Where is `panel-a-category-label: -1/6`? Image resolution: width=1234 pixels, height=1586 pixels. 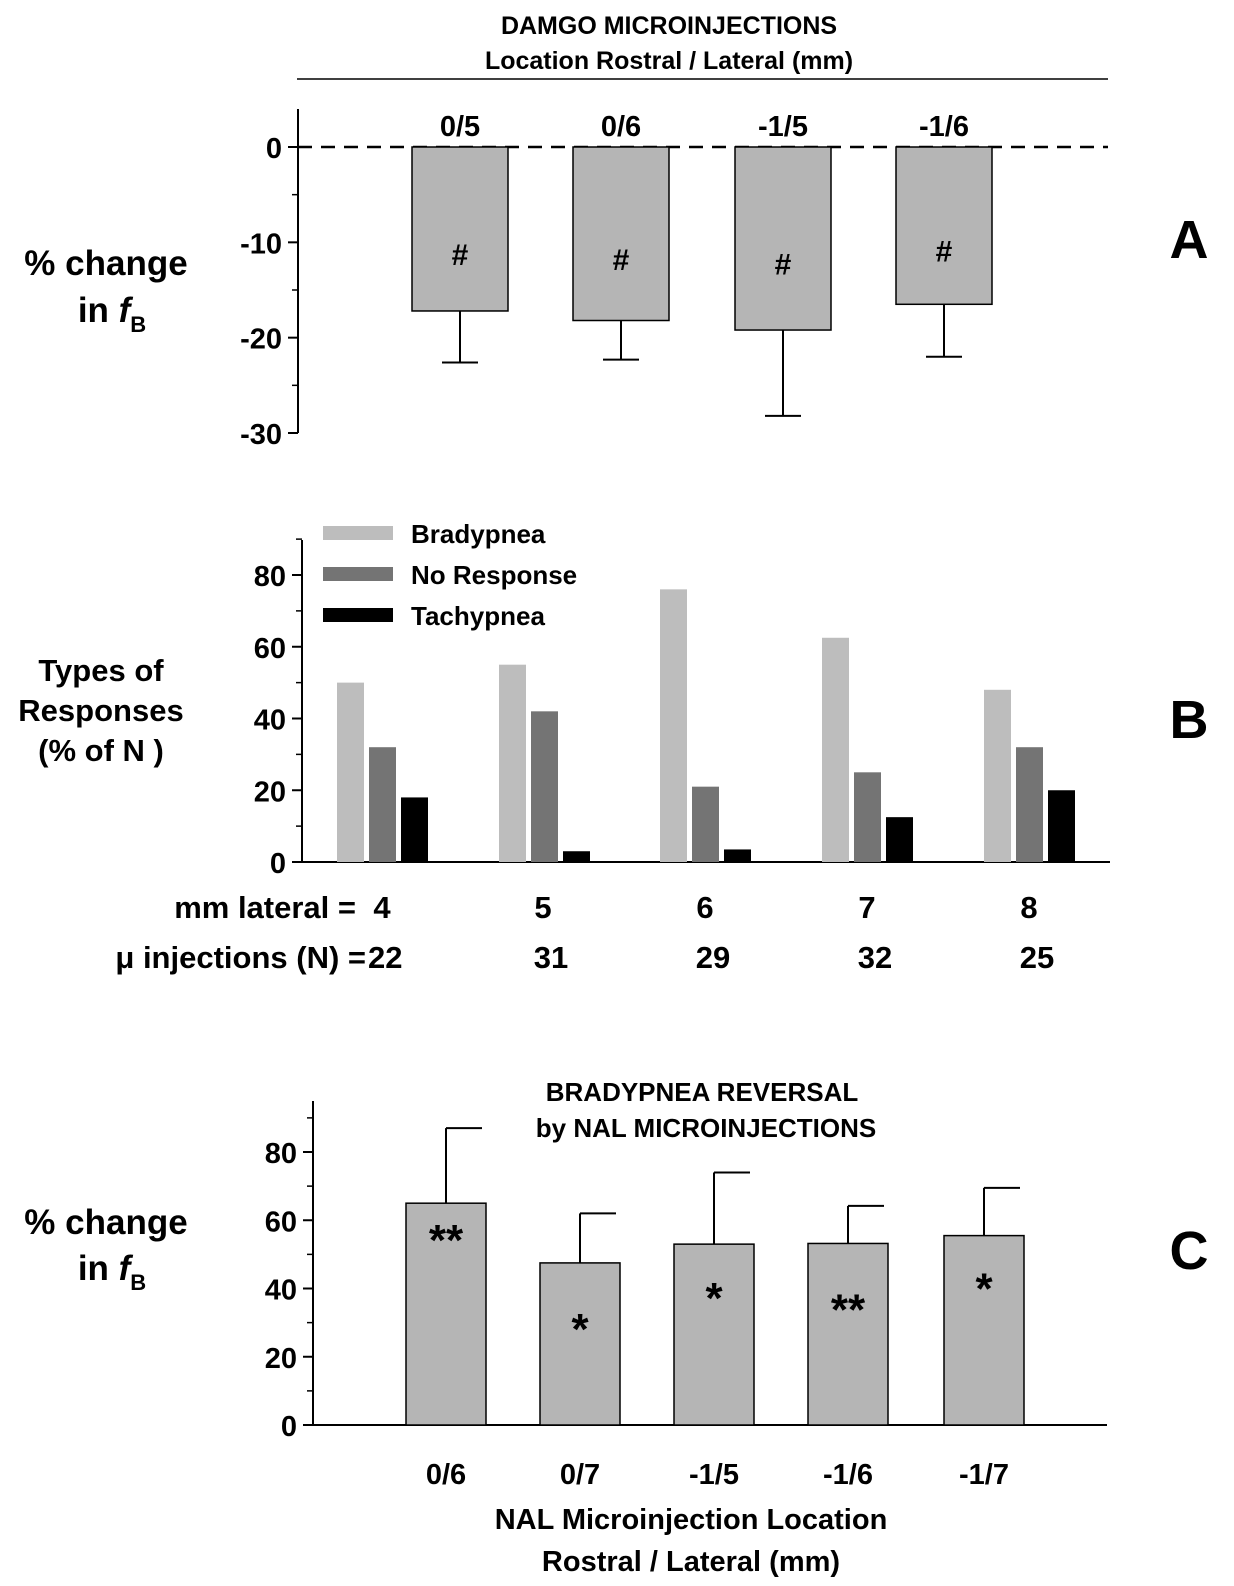
panel-a-category-label: -1/6 is located at coordinates (944, 127).